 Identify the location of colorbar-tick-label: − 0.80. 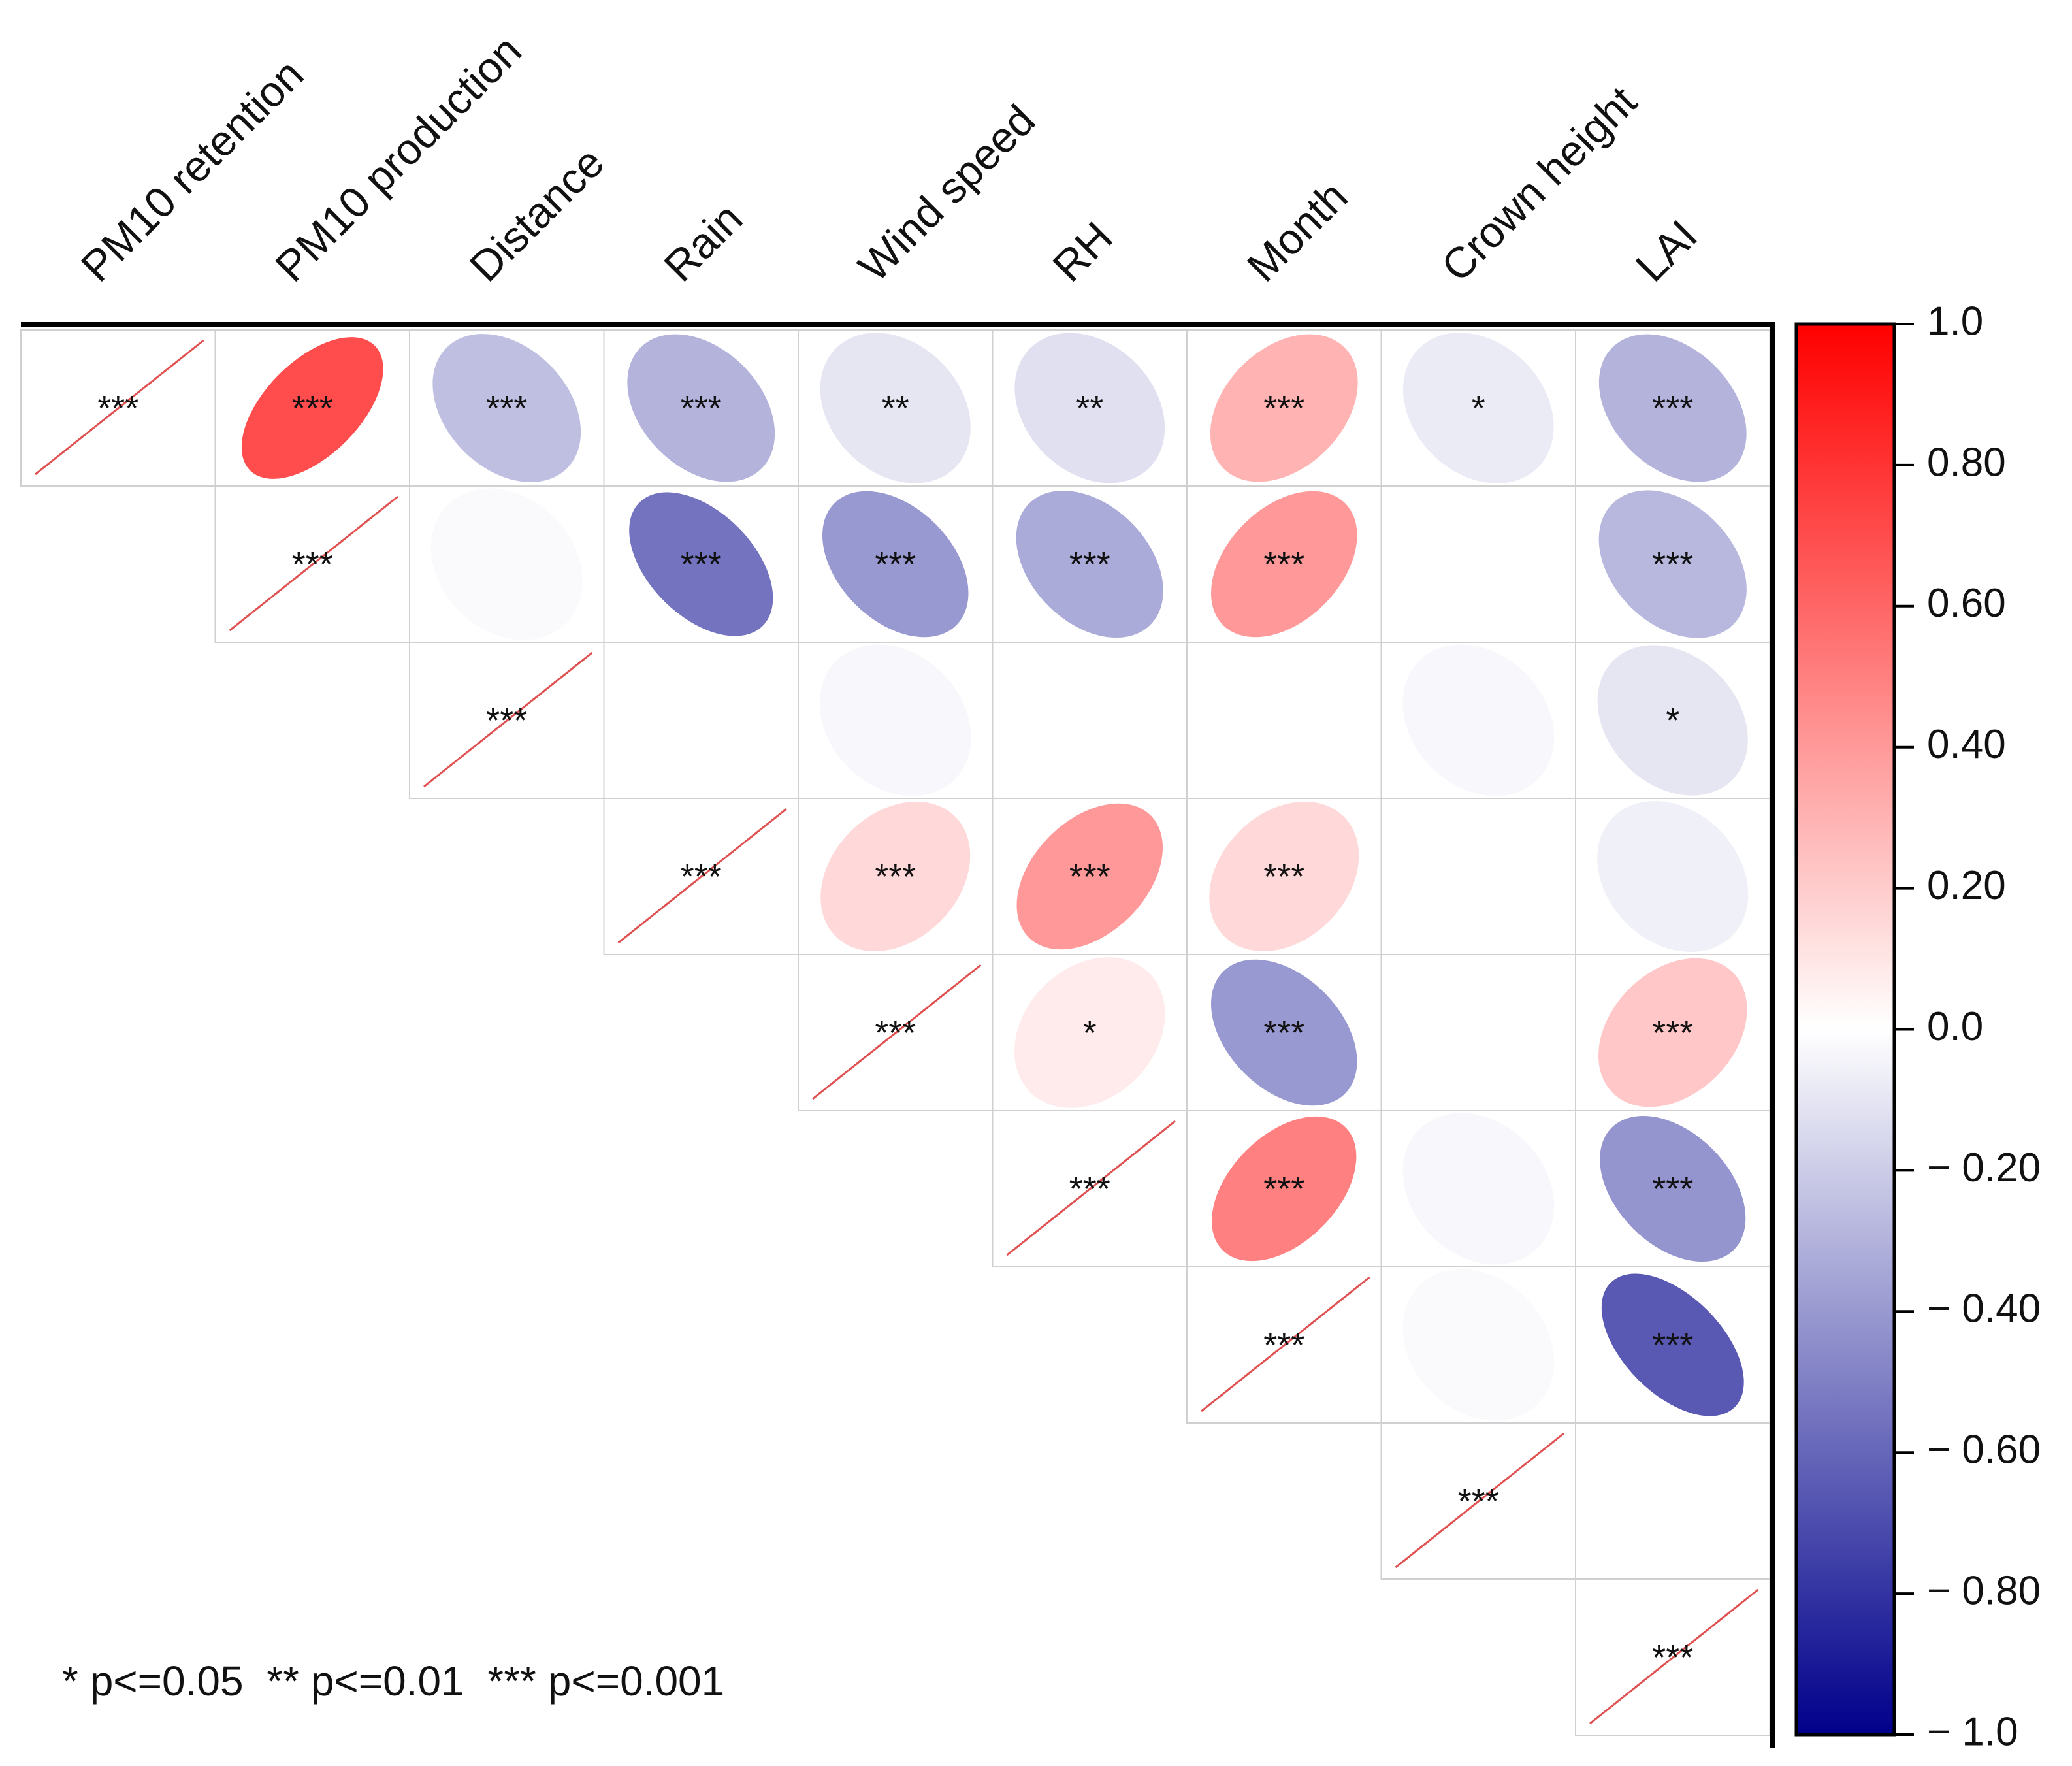
(1984, 1591).